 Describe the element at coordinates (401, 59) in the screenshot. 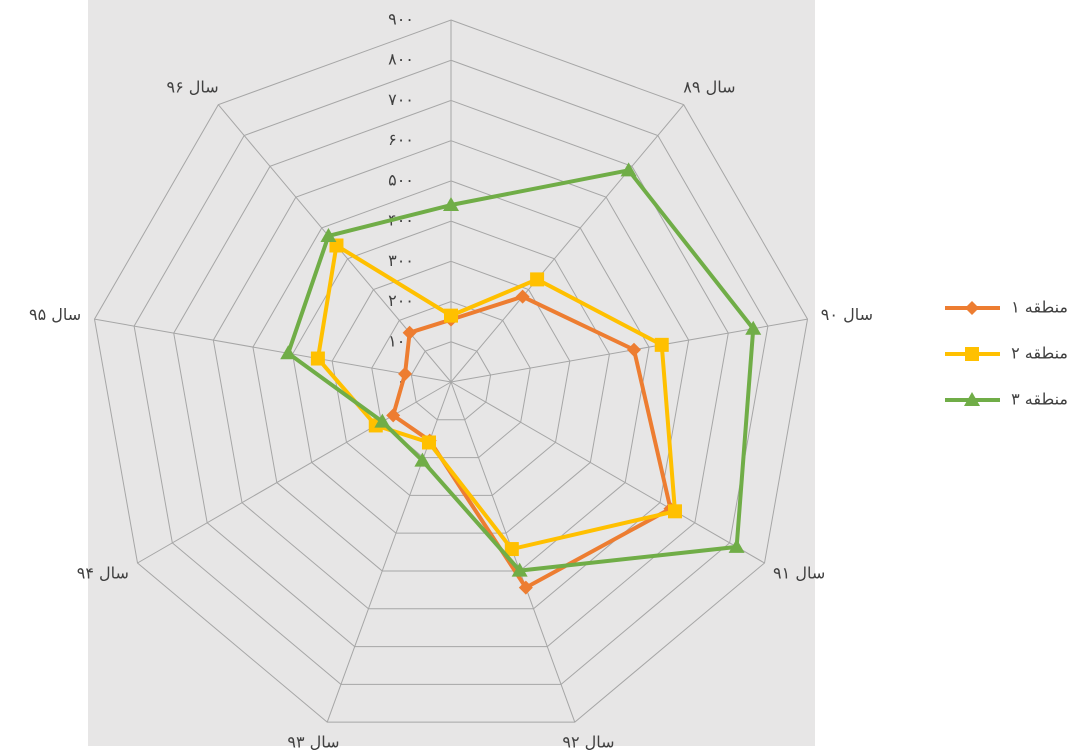

I see `r-tick-label: ۸۰۰` at that location.